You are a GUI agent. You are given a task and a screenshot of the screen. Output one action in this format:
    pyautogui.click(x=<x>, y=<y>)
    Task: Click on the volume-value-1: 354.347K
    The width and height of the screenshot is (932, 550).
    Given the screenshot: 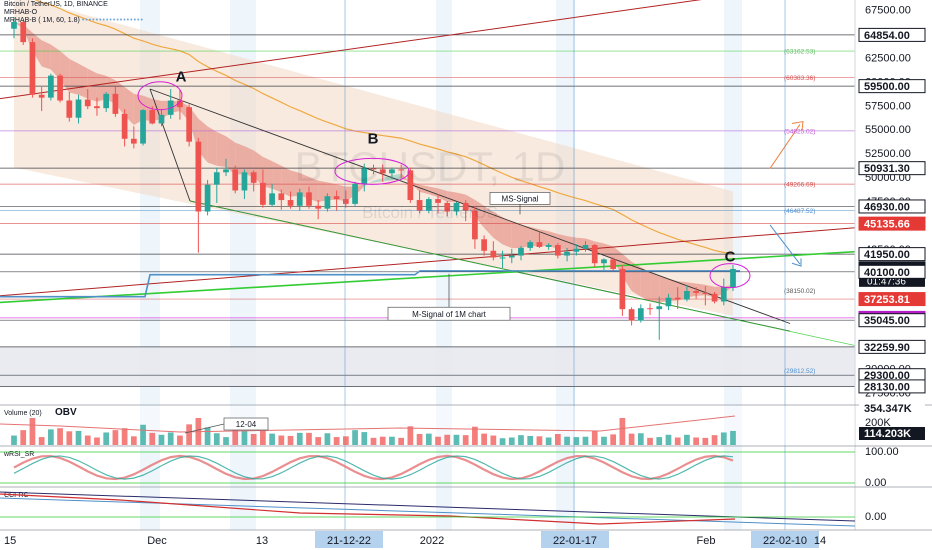 What is the action you would take?
    pyautogui.click(x=888, y=409)
    